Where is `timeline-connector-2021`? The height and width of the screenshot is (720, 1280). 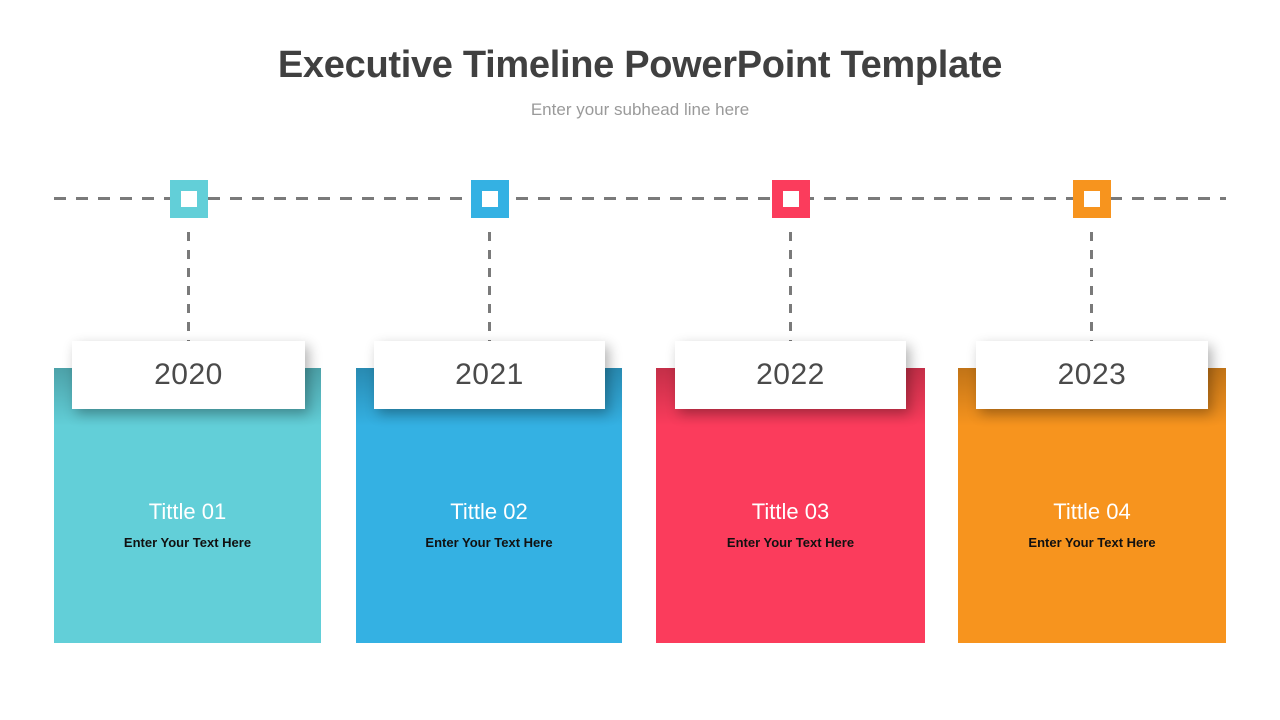 timeline-connector-2021 is located at coordinates (489, 287).